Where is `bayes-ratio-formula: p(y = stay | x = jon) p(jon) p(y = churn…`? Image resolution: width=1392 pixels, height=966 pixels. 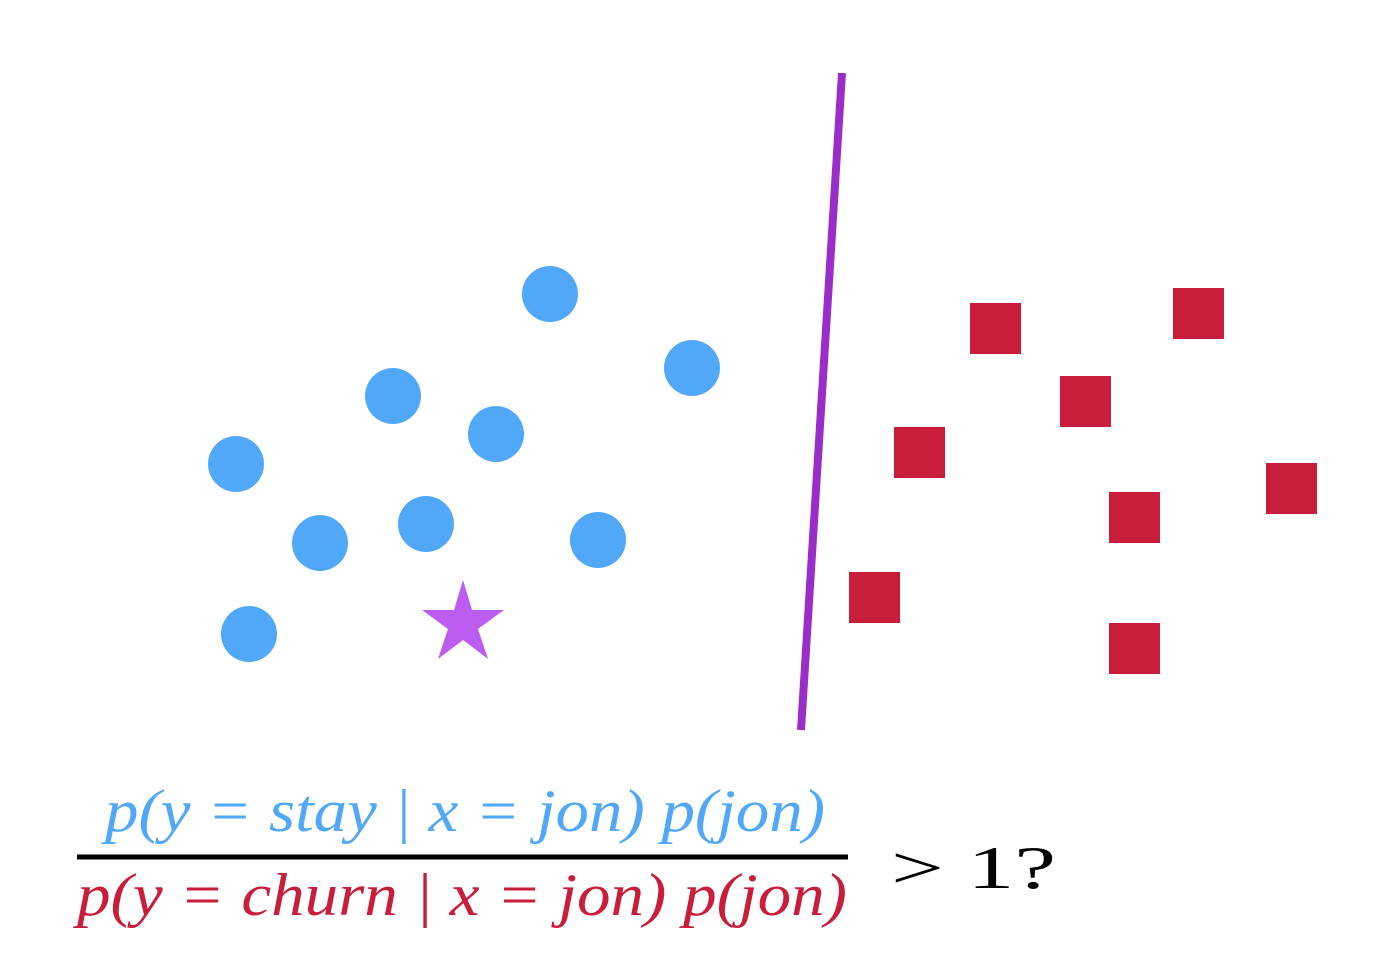 bayes-ratio-formula: p(y = stay | x = jon) p(jon) p(y = churn… is located at coordinates (564, 853).